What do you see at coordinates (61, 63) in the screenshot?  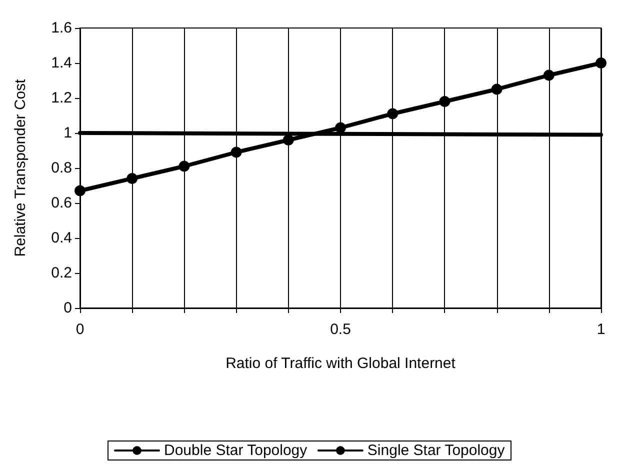 I see `y-tick-label: 1.4` at bounding box center [61, 63].